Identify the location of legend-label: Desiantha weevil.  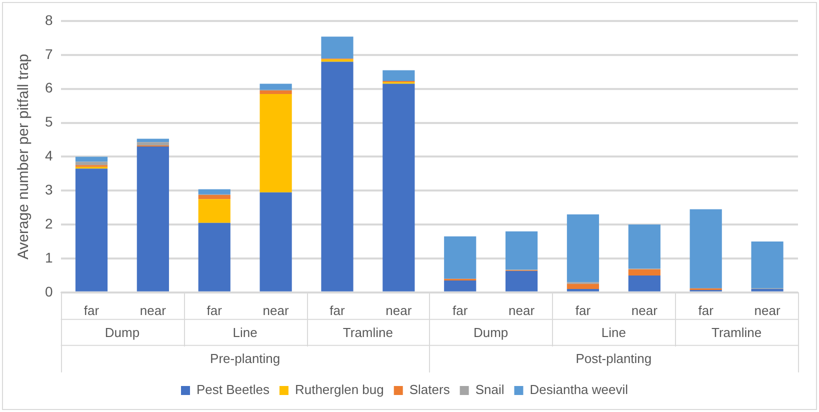
(579, 390).